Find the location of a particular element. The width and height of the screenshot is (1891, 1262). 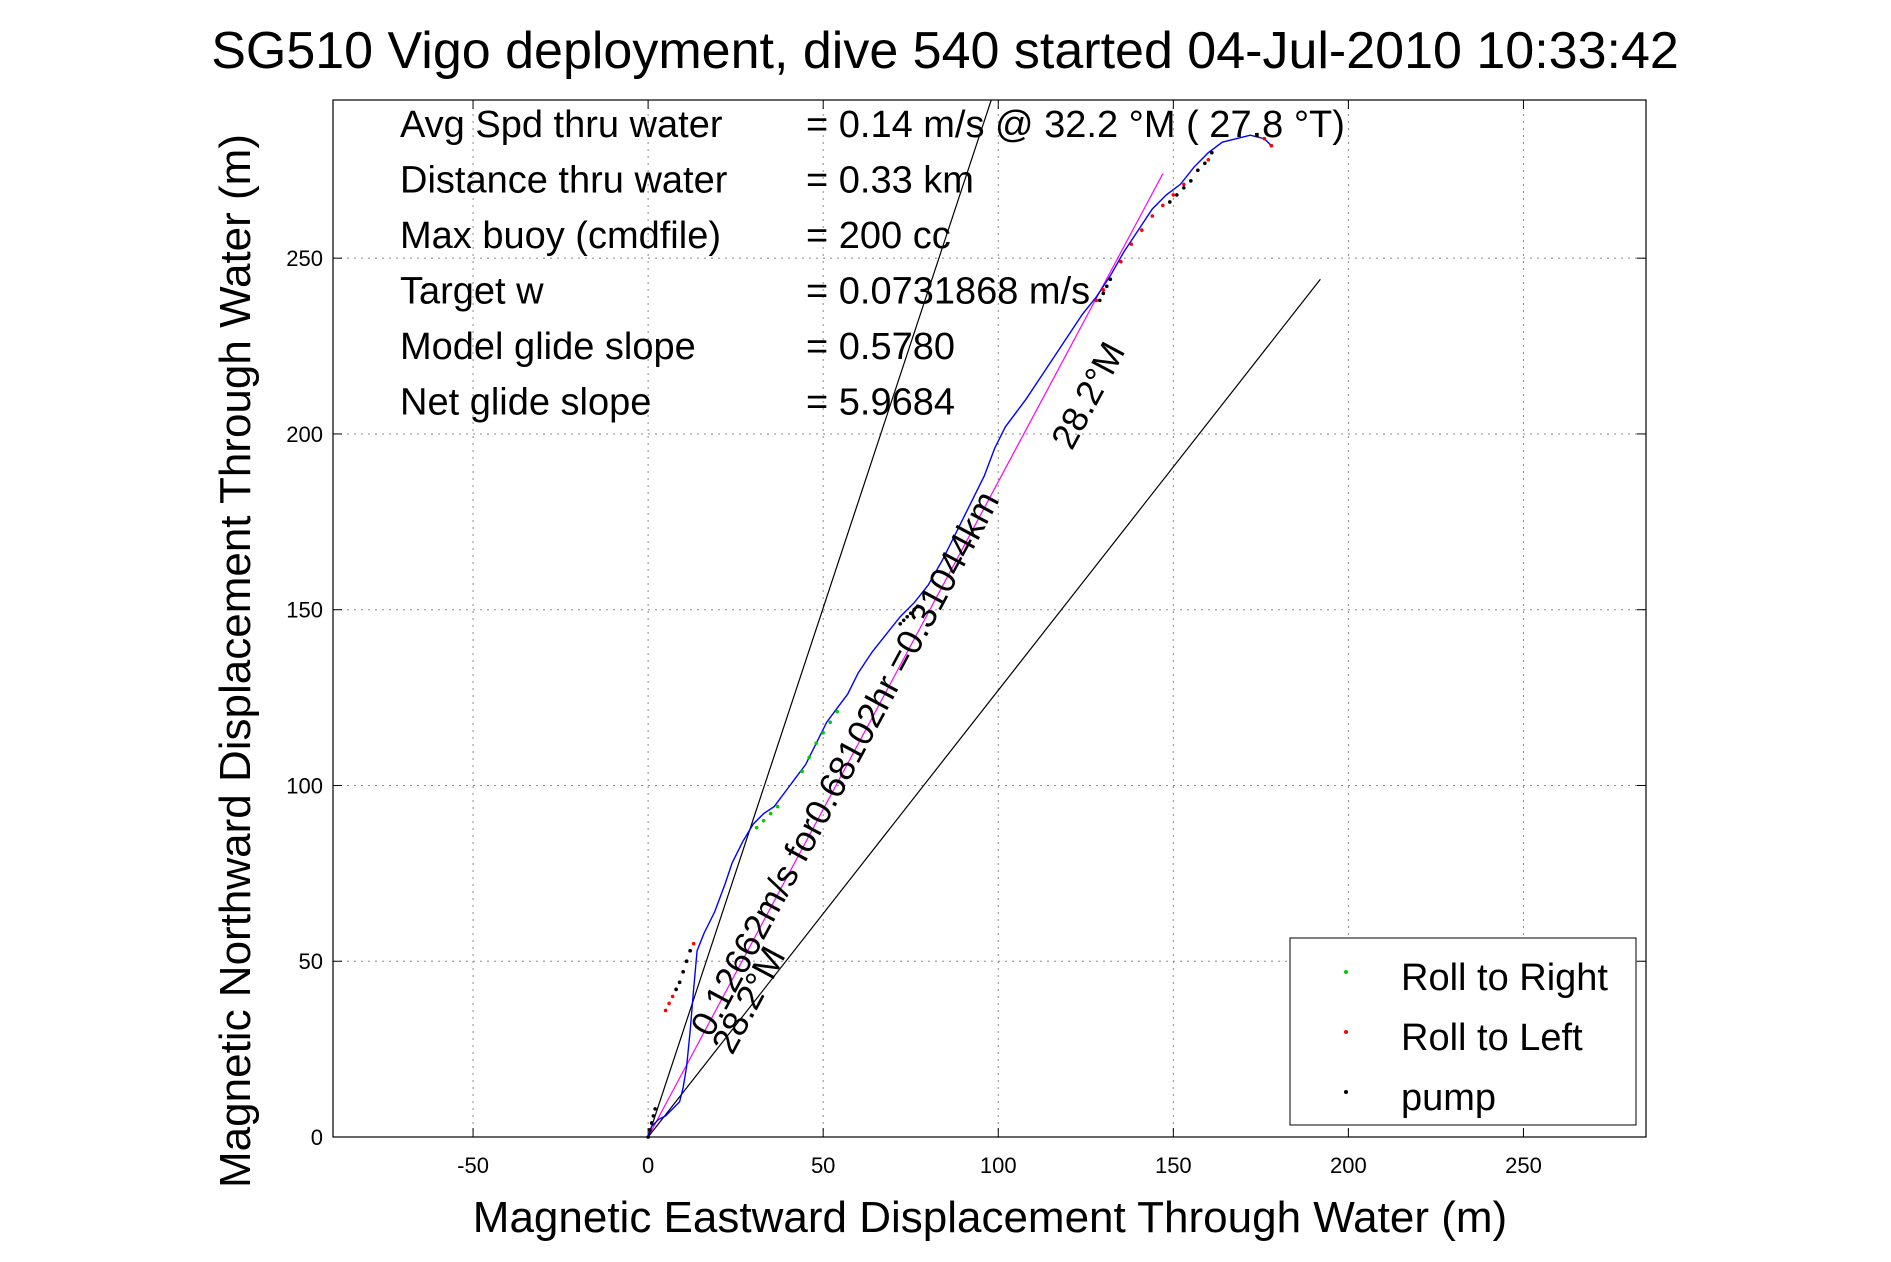

stat-label: Model glide slope is located at coordinates (548, 347).